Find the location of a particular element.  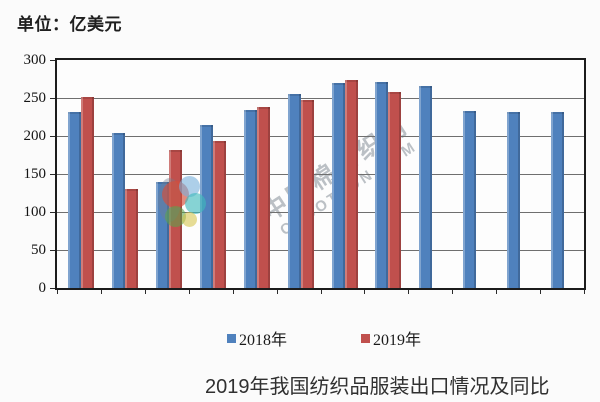

bar-2019年-1 is located at coordinates (87, 192).